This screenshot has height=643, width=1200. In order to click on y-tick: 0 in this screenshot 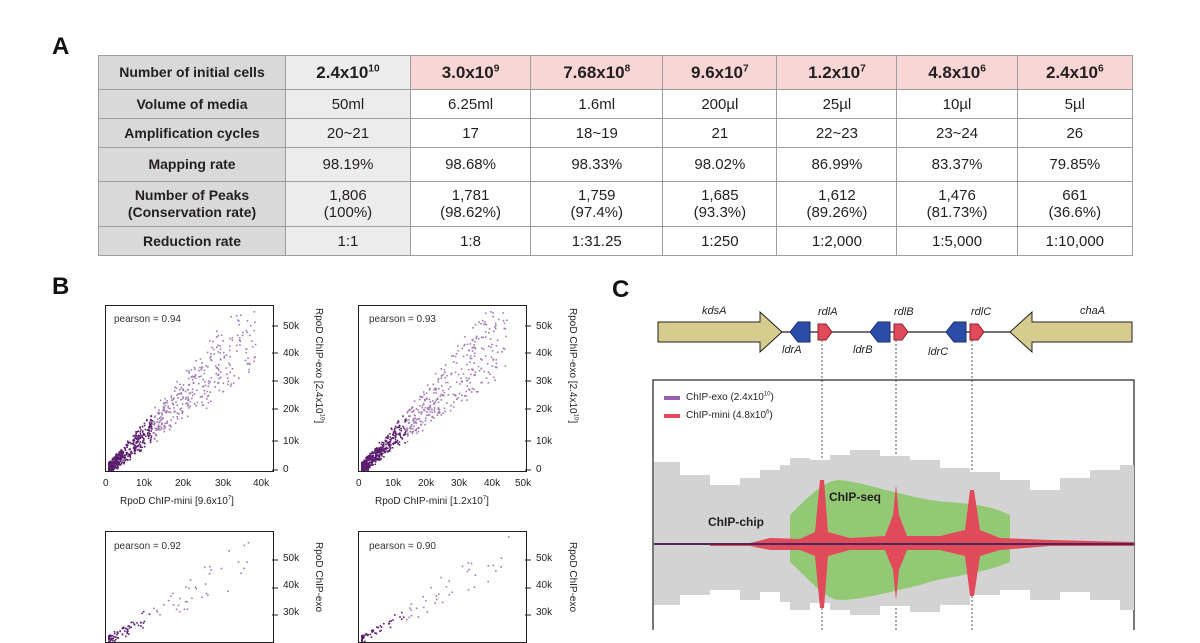, I will do `click(539, 469)`.